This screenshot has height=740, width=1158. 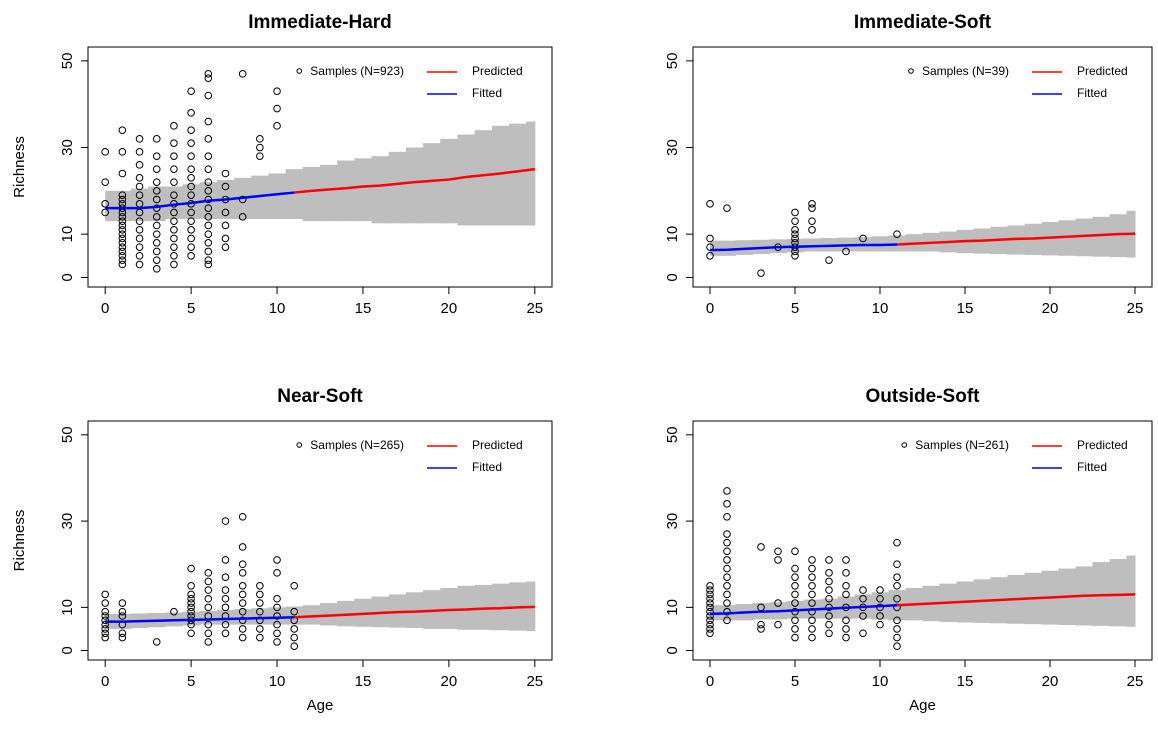 What do you see at coordinates (672, 147) in the screenshot?
I see `y-tick-label: 30` at bounding box center [672, 147].